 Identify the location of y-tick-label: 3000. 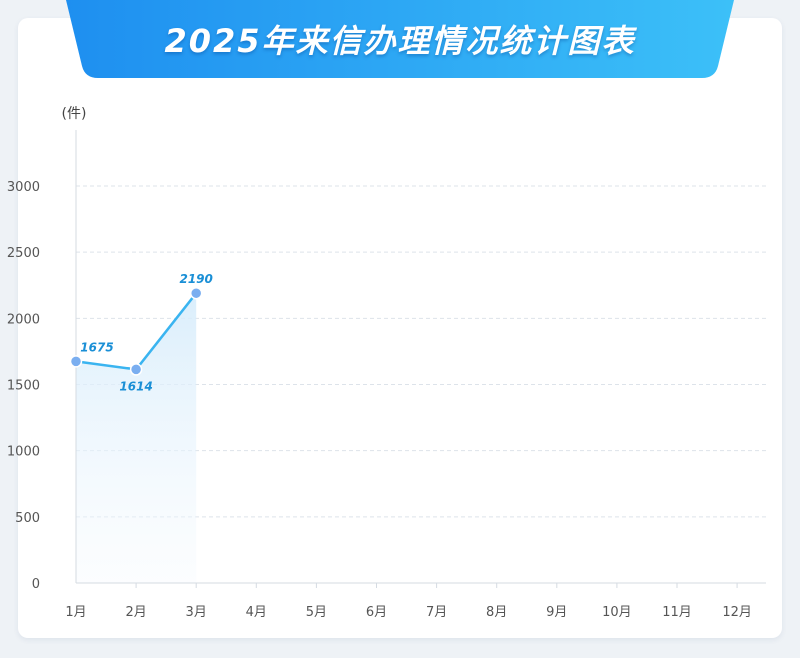
(23, 187).